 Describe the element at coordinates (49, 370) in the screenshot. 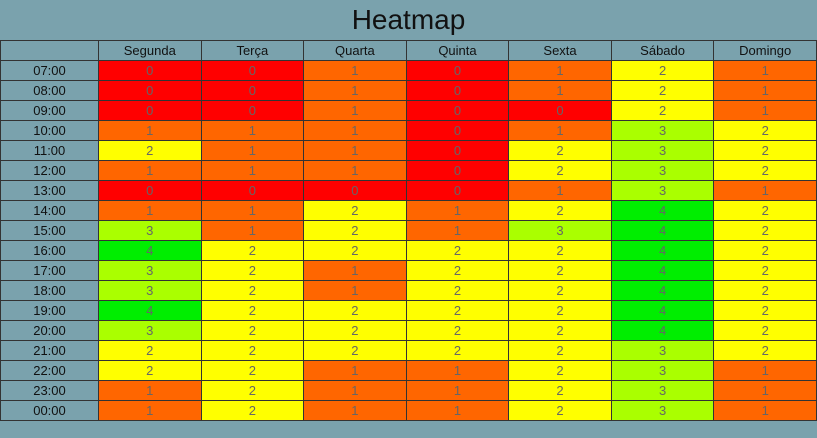

I see `row-header: 22:00` at that location.